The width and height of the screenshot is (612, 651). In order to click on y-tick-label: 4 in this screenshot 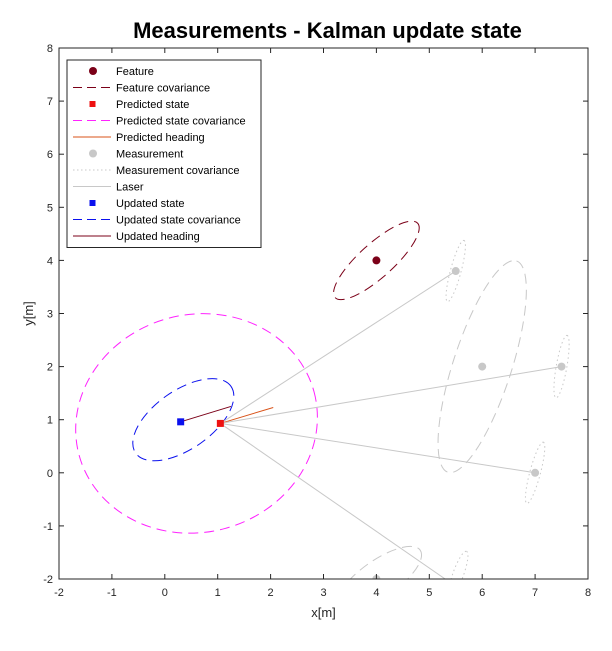, I will do `click(50, 261)`.